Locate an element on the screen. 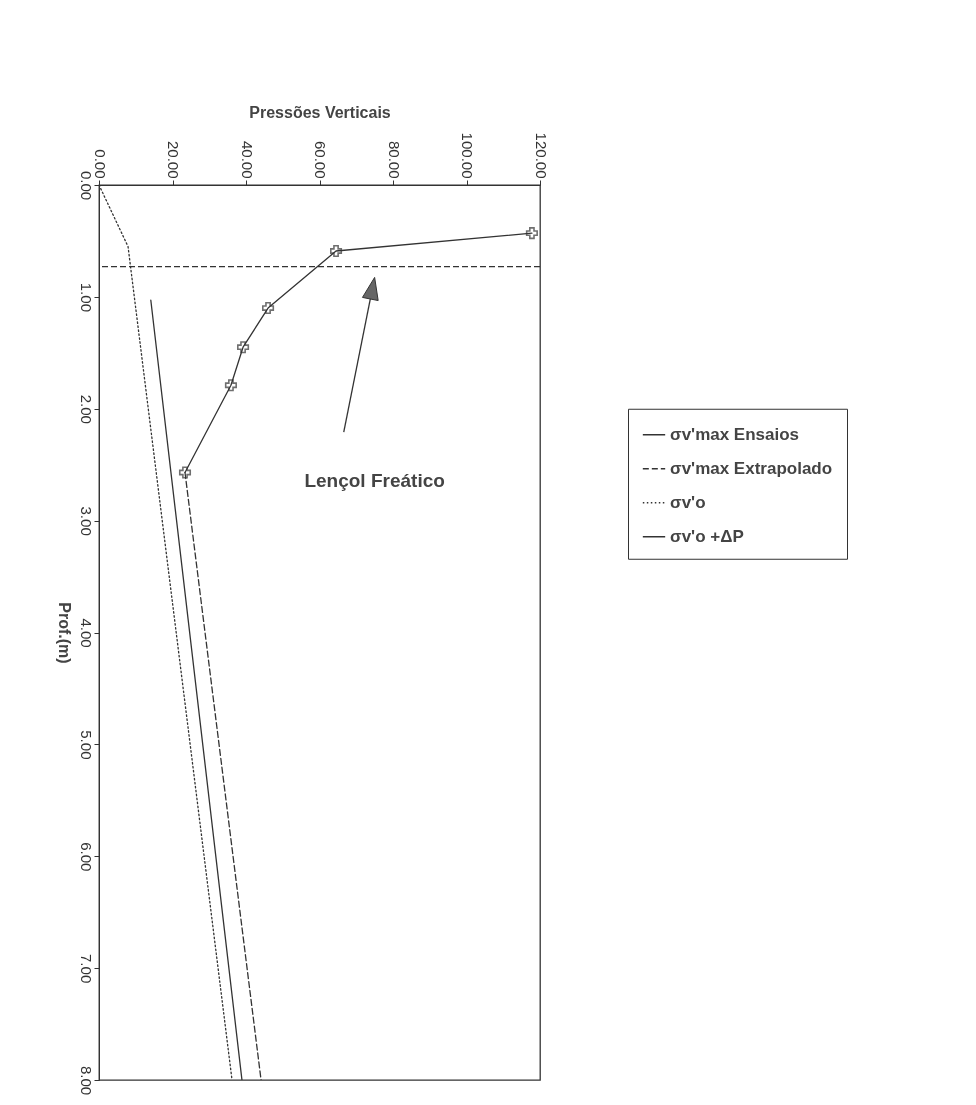 The image size is (976, 1105). x-tick-label: 80.00 is located at coordinates (394, 159).